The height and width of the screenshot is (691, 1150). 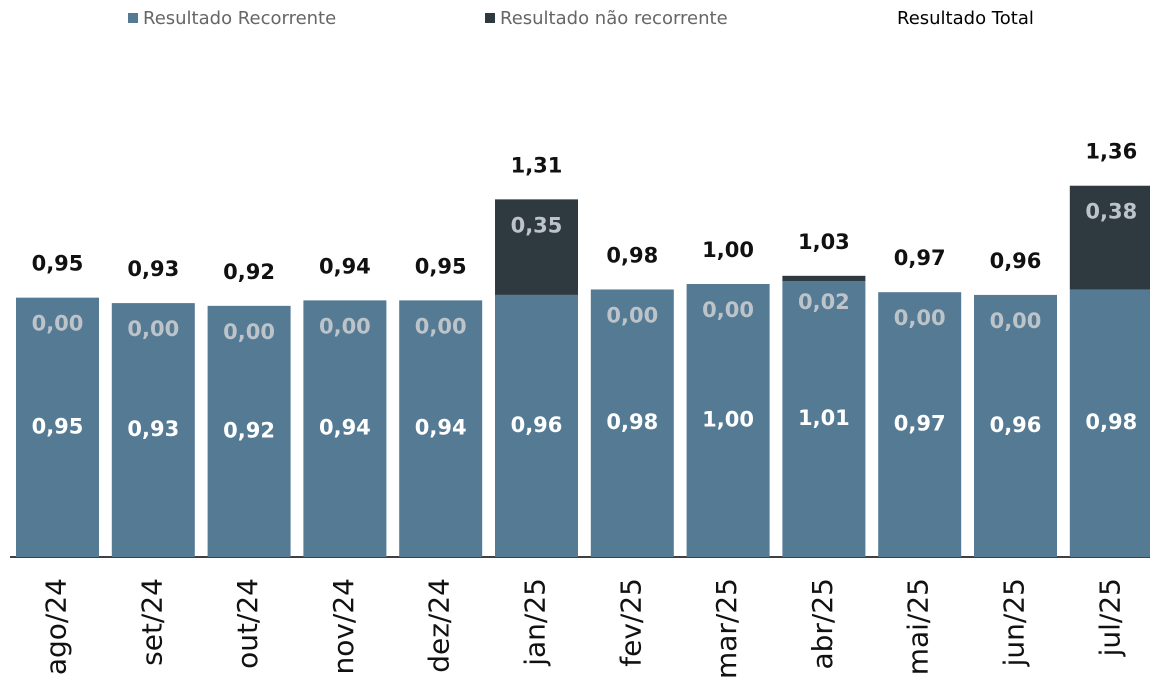 I want to click on legend-label: Resultado não recorrente, so click(x=614, y=18).